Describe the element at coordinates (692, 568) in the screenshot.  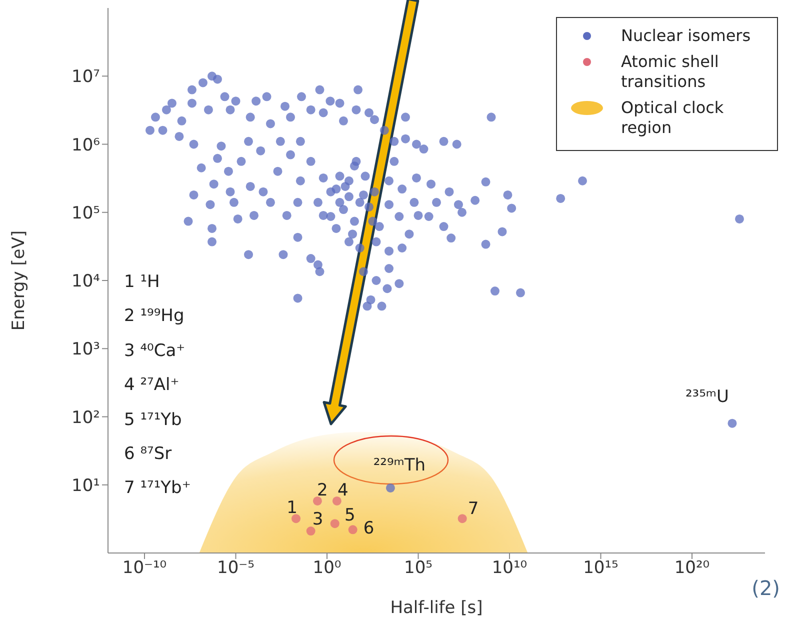
I see `x-tick-label: 10²⁰` at that location.